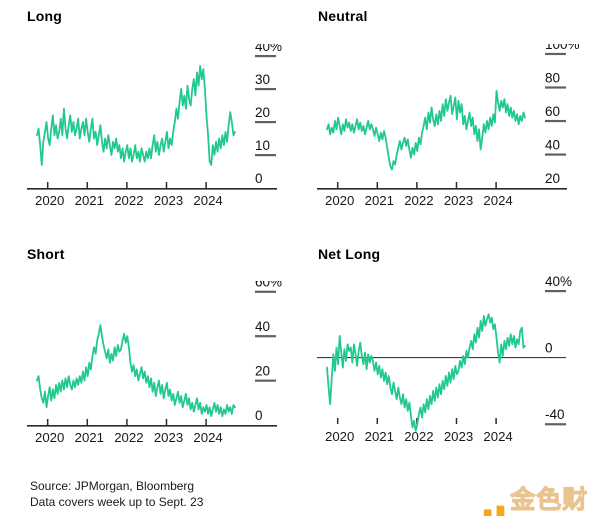  What do you see at coordinates (448, 126) in the screenshot?
I see `line-chart-neutral: 2020 2021 2022 2023 2024 100% 80 60 40 20` at bounding box center [448, 126].